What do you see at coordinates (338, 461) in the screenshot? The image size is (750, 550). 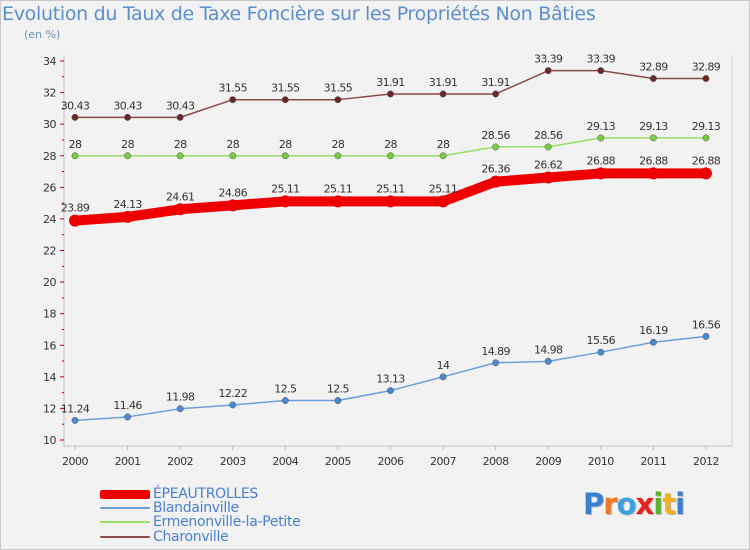 I see `x-tick-label: 2005` at bounding box center [338, 461].